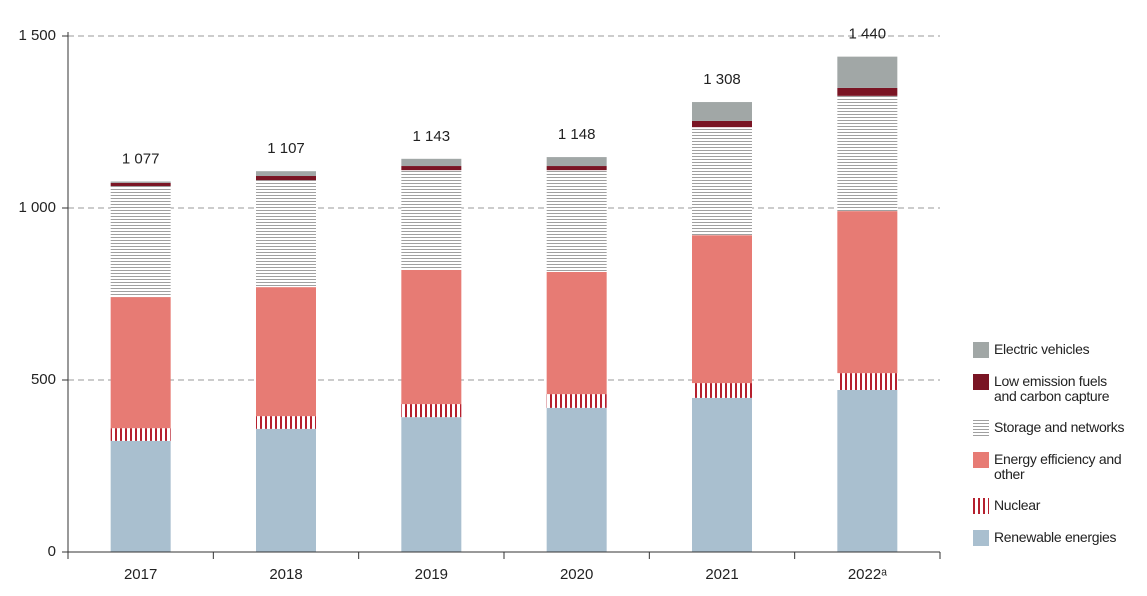 This screenshot has width=1147, height=596. What do you see at coordinates (1042, 349) in the screenshot?
I see `legend-label: Electric vehicles` at bounding box center [1042, 349].